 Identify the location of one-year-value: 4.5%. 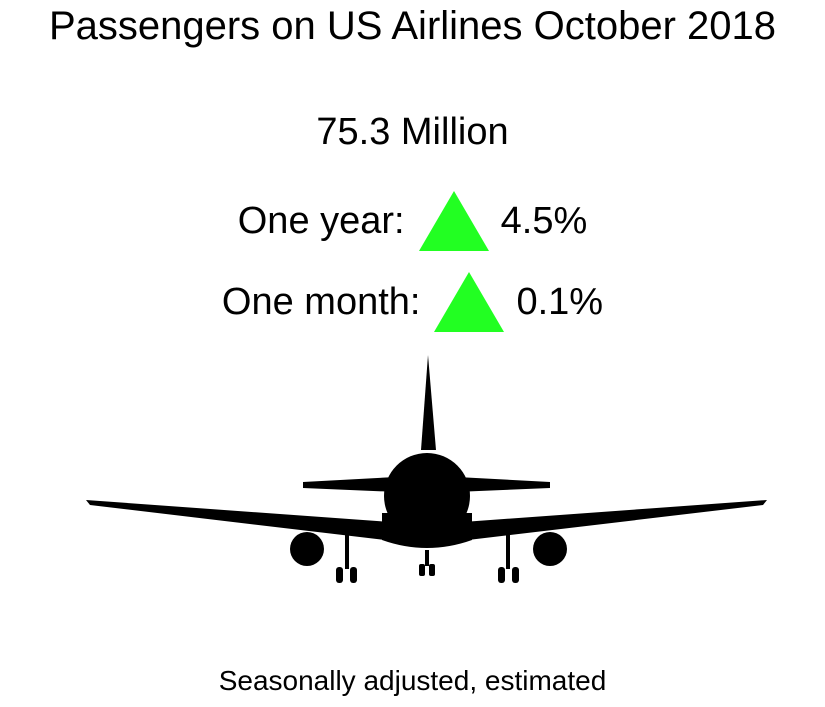
(544, 221).